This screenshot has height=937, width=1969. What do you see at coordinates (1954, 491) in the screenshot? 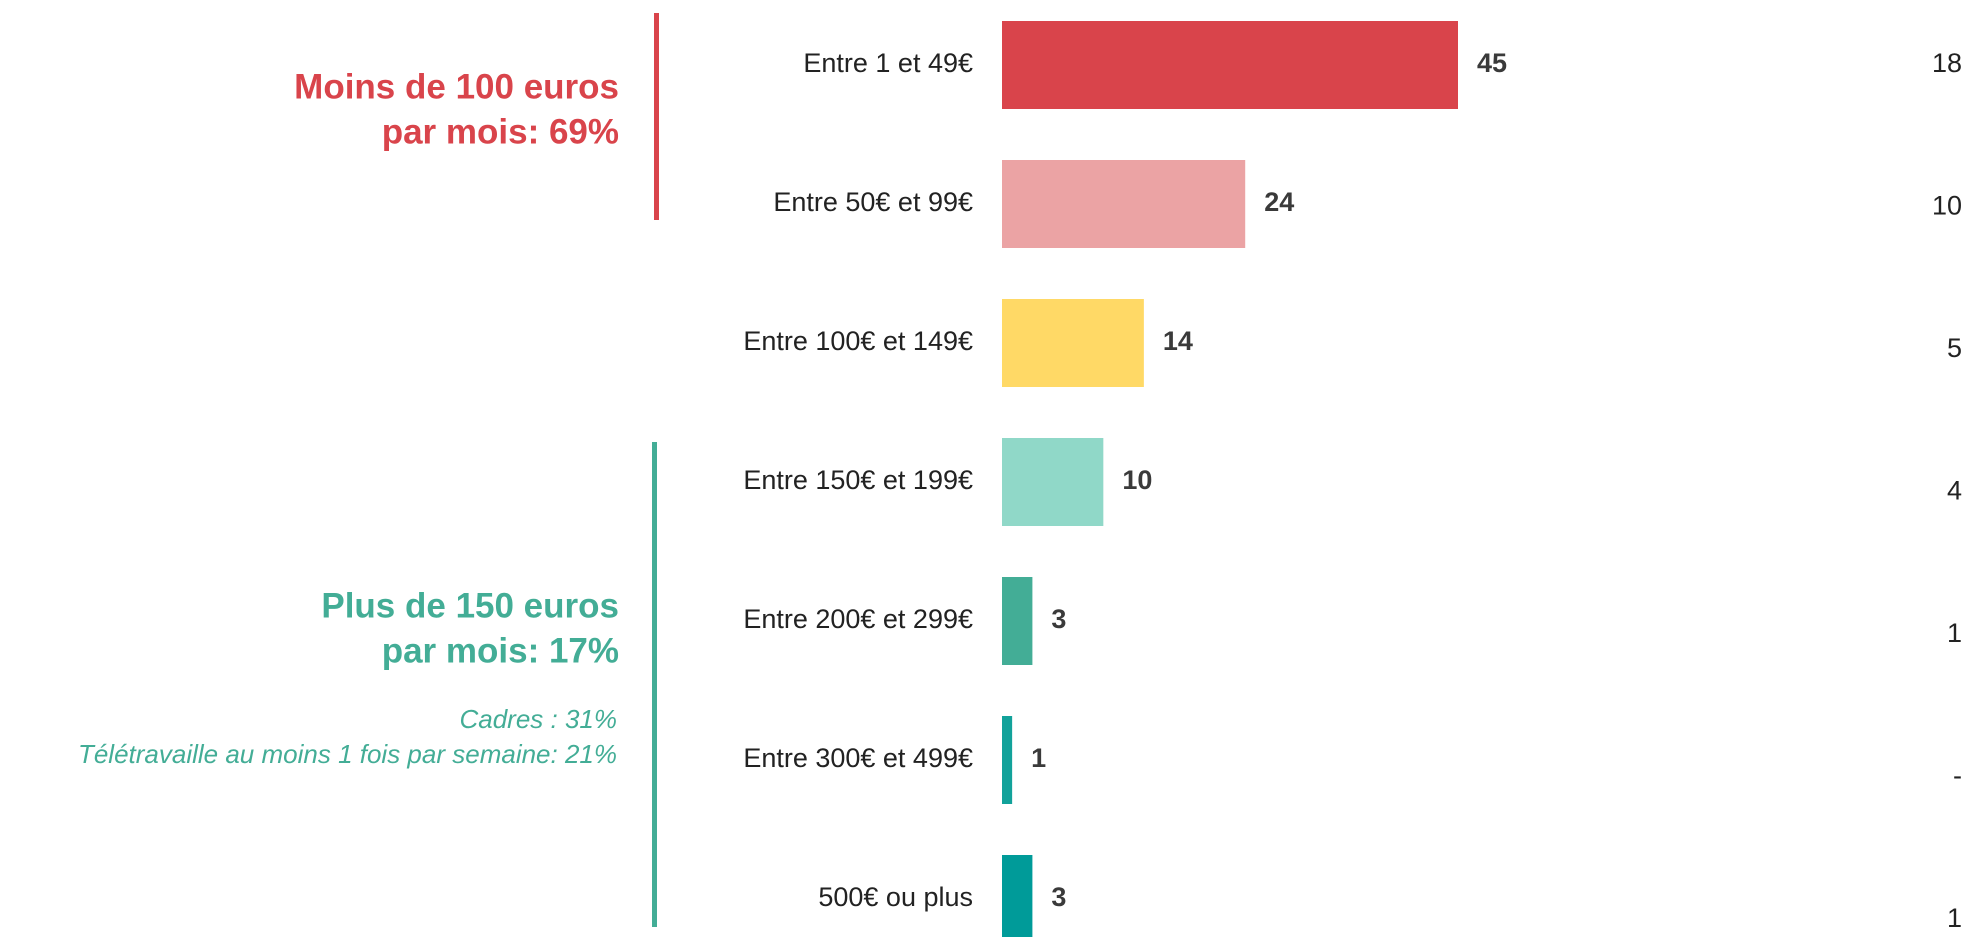
I see `column2-label: 4` at bounding box center [1954, 491].